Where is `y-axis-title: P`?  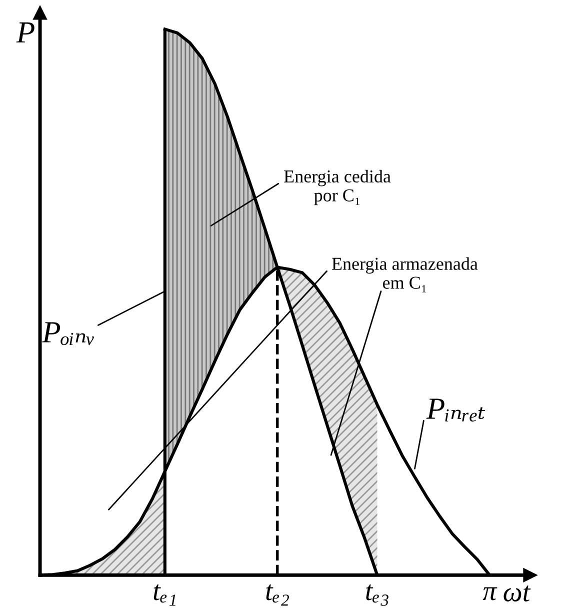
y-axis-title: P is located at coordinates (25, 32).